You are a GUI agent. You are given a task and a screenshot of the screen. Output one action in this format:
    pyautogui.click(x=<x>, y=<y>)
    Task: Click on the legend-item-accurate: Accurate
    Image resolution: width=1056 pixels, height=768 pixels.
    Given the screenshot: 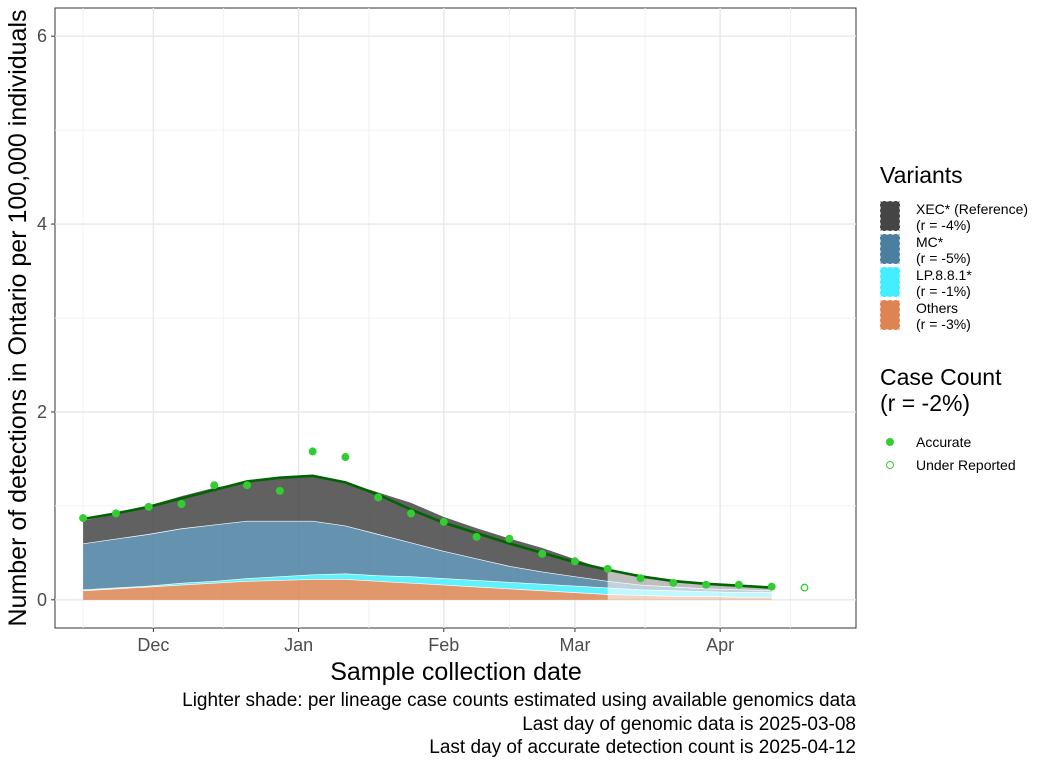 What is the action you would take?
    pyautogui.click(x=928, y=442)
    